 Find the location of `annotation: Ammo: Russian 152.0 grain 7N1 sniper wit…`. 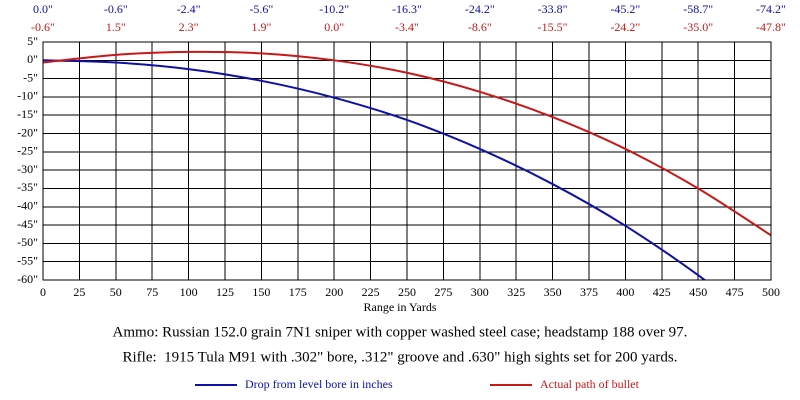

annotation: Ammo: Russian 152.0 grain 7N1 sniper wit… is located at coordinates (400, 332).